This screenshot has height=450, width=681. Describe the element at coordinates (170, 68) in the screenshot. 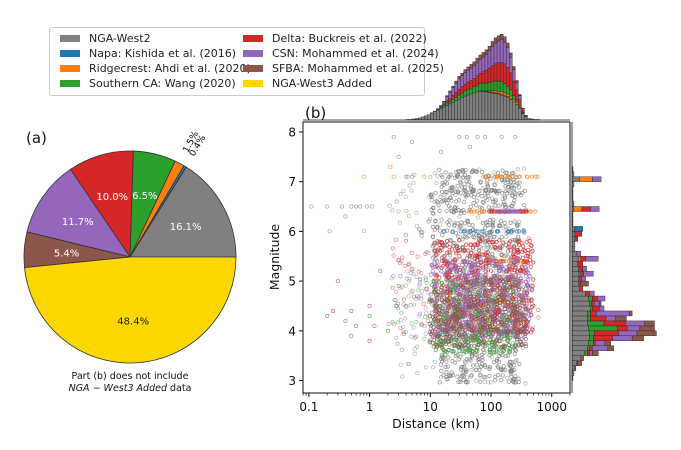

I see `legend-label: Ridgecrest: Ahdi et al. (2020)` at that location.